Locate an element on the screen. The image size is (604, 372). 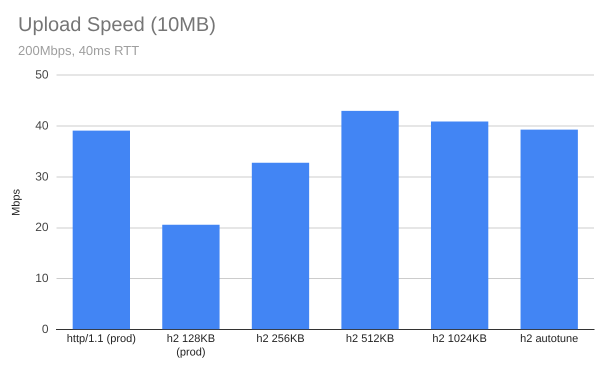
x-tick-label: h2 128KB (prod) is located at coordinates (191, 345).